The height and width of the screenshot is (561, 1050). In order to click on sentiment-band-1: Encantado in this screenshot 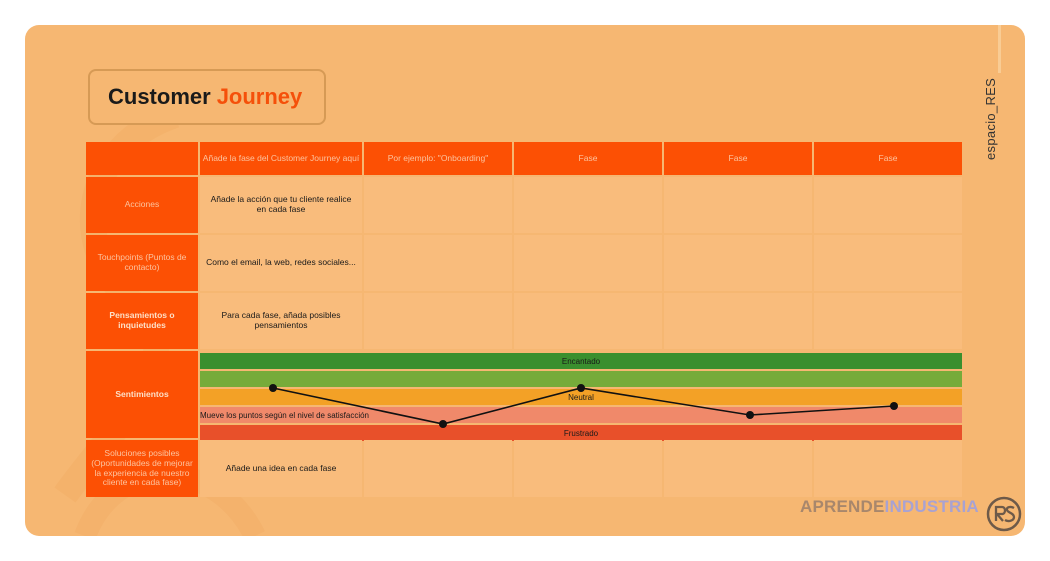, I will do `click(581, 361)`.